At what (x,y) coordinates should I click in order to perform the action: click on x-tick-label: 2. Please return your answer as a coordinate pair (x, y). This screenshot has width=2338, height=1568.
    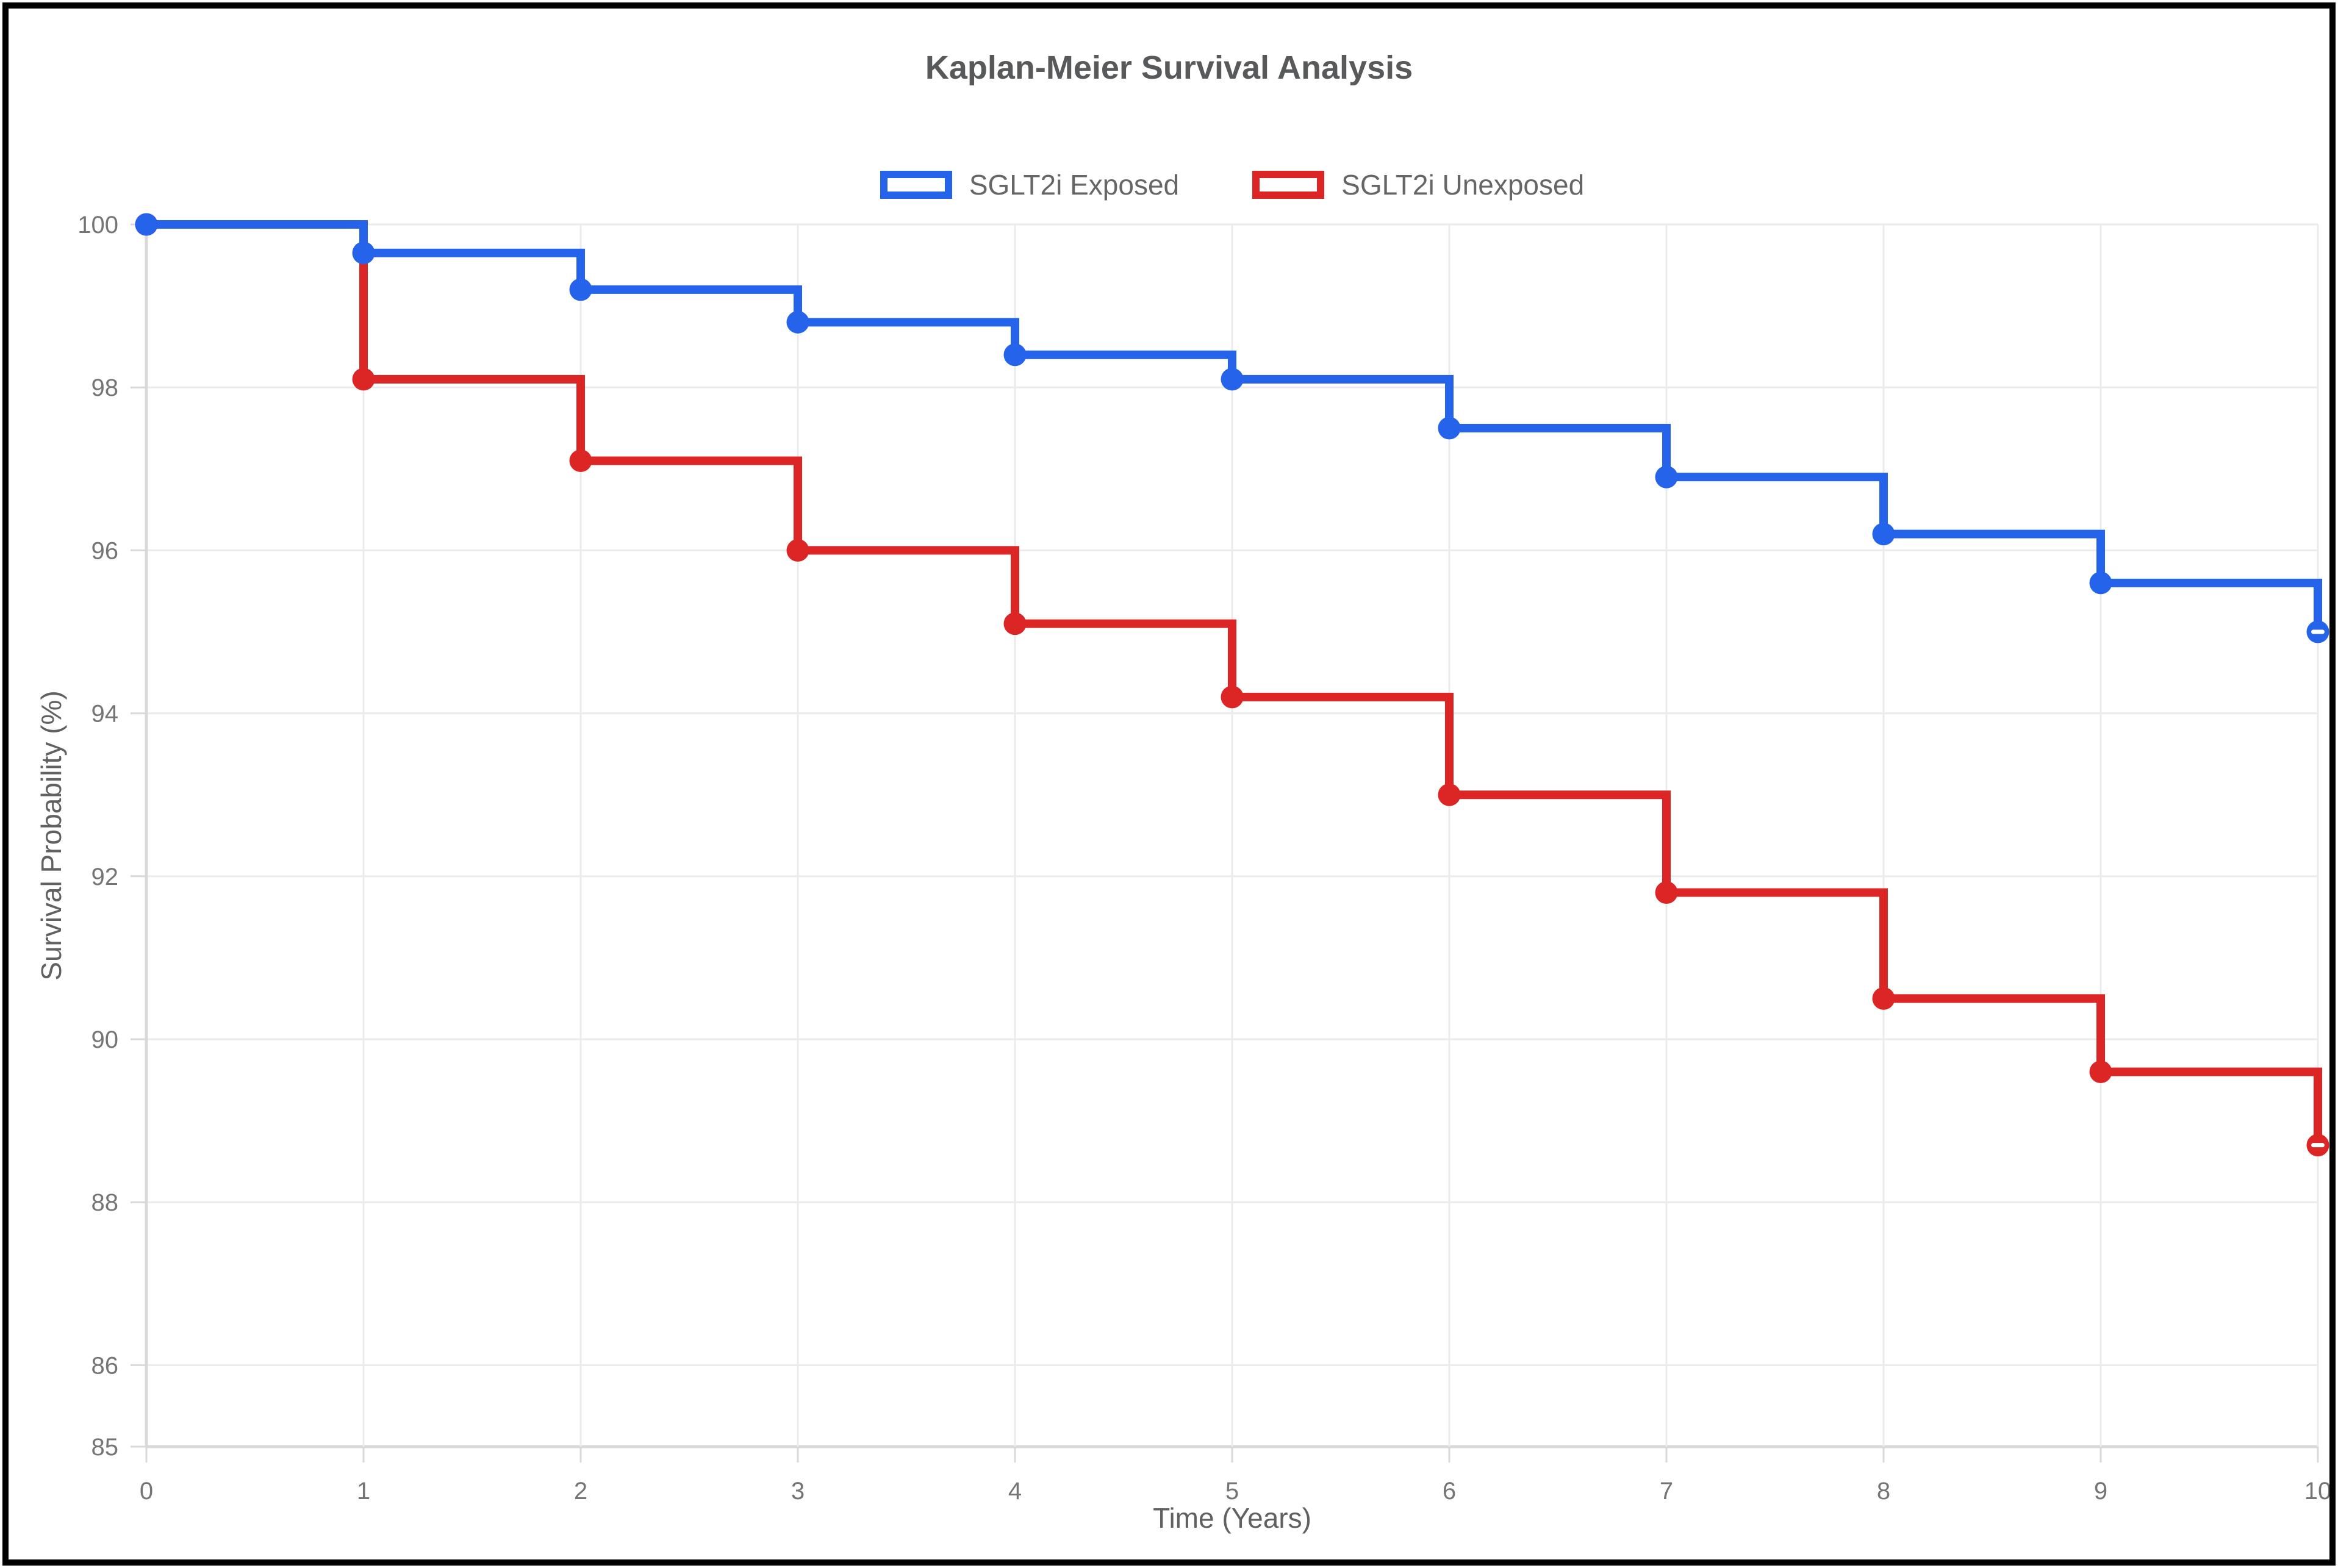
    Looking at the image, I should click on (581, 1491).